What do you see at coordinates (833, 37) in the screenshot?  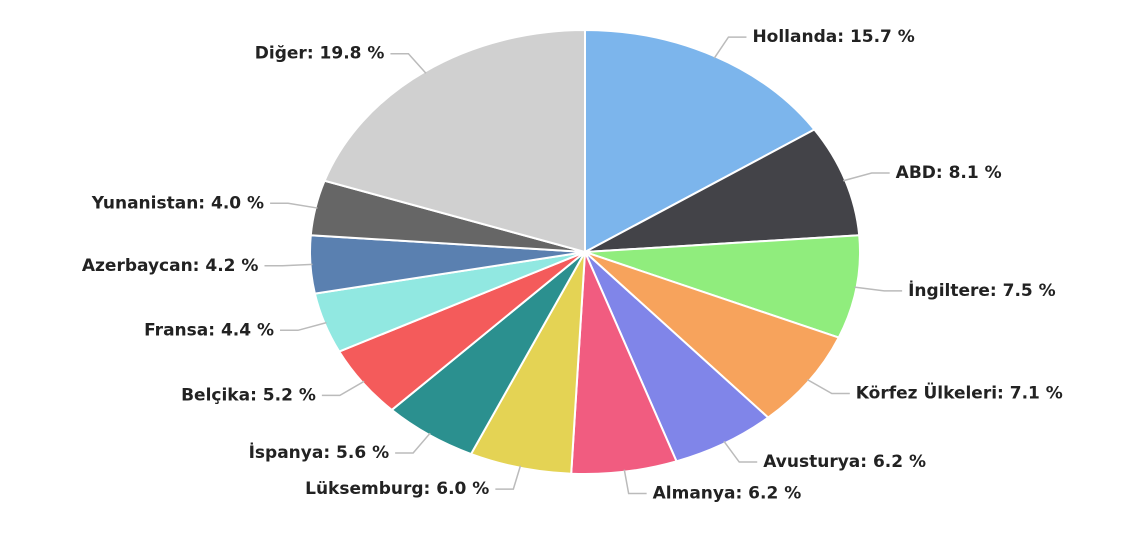 I see `data-label: Hollanda: 15.7 %` at bounding box center [833, 37].